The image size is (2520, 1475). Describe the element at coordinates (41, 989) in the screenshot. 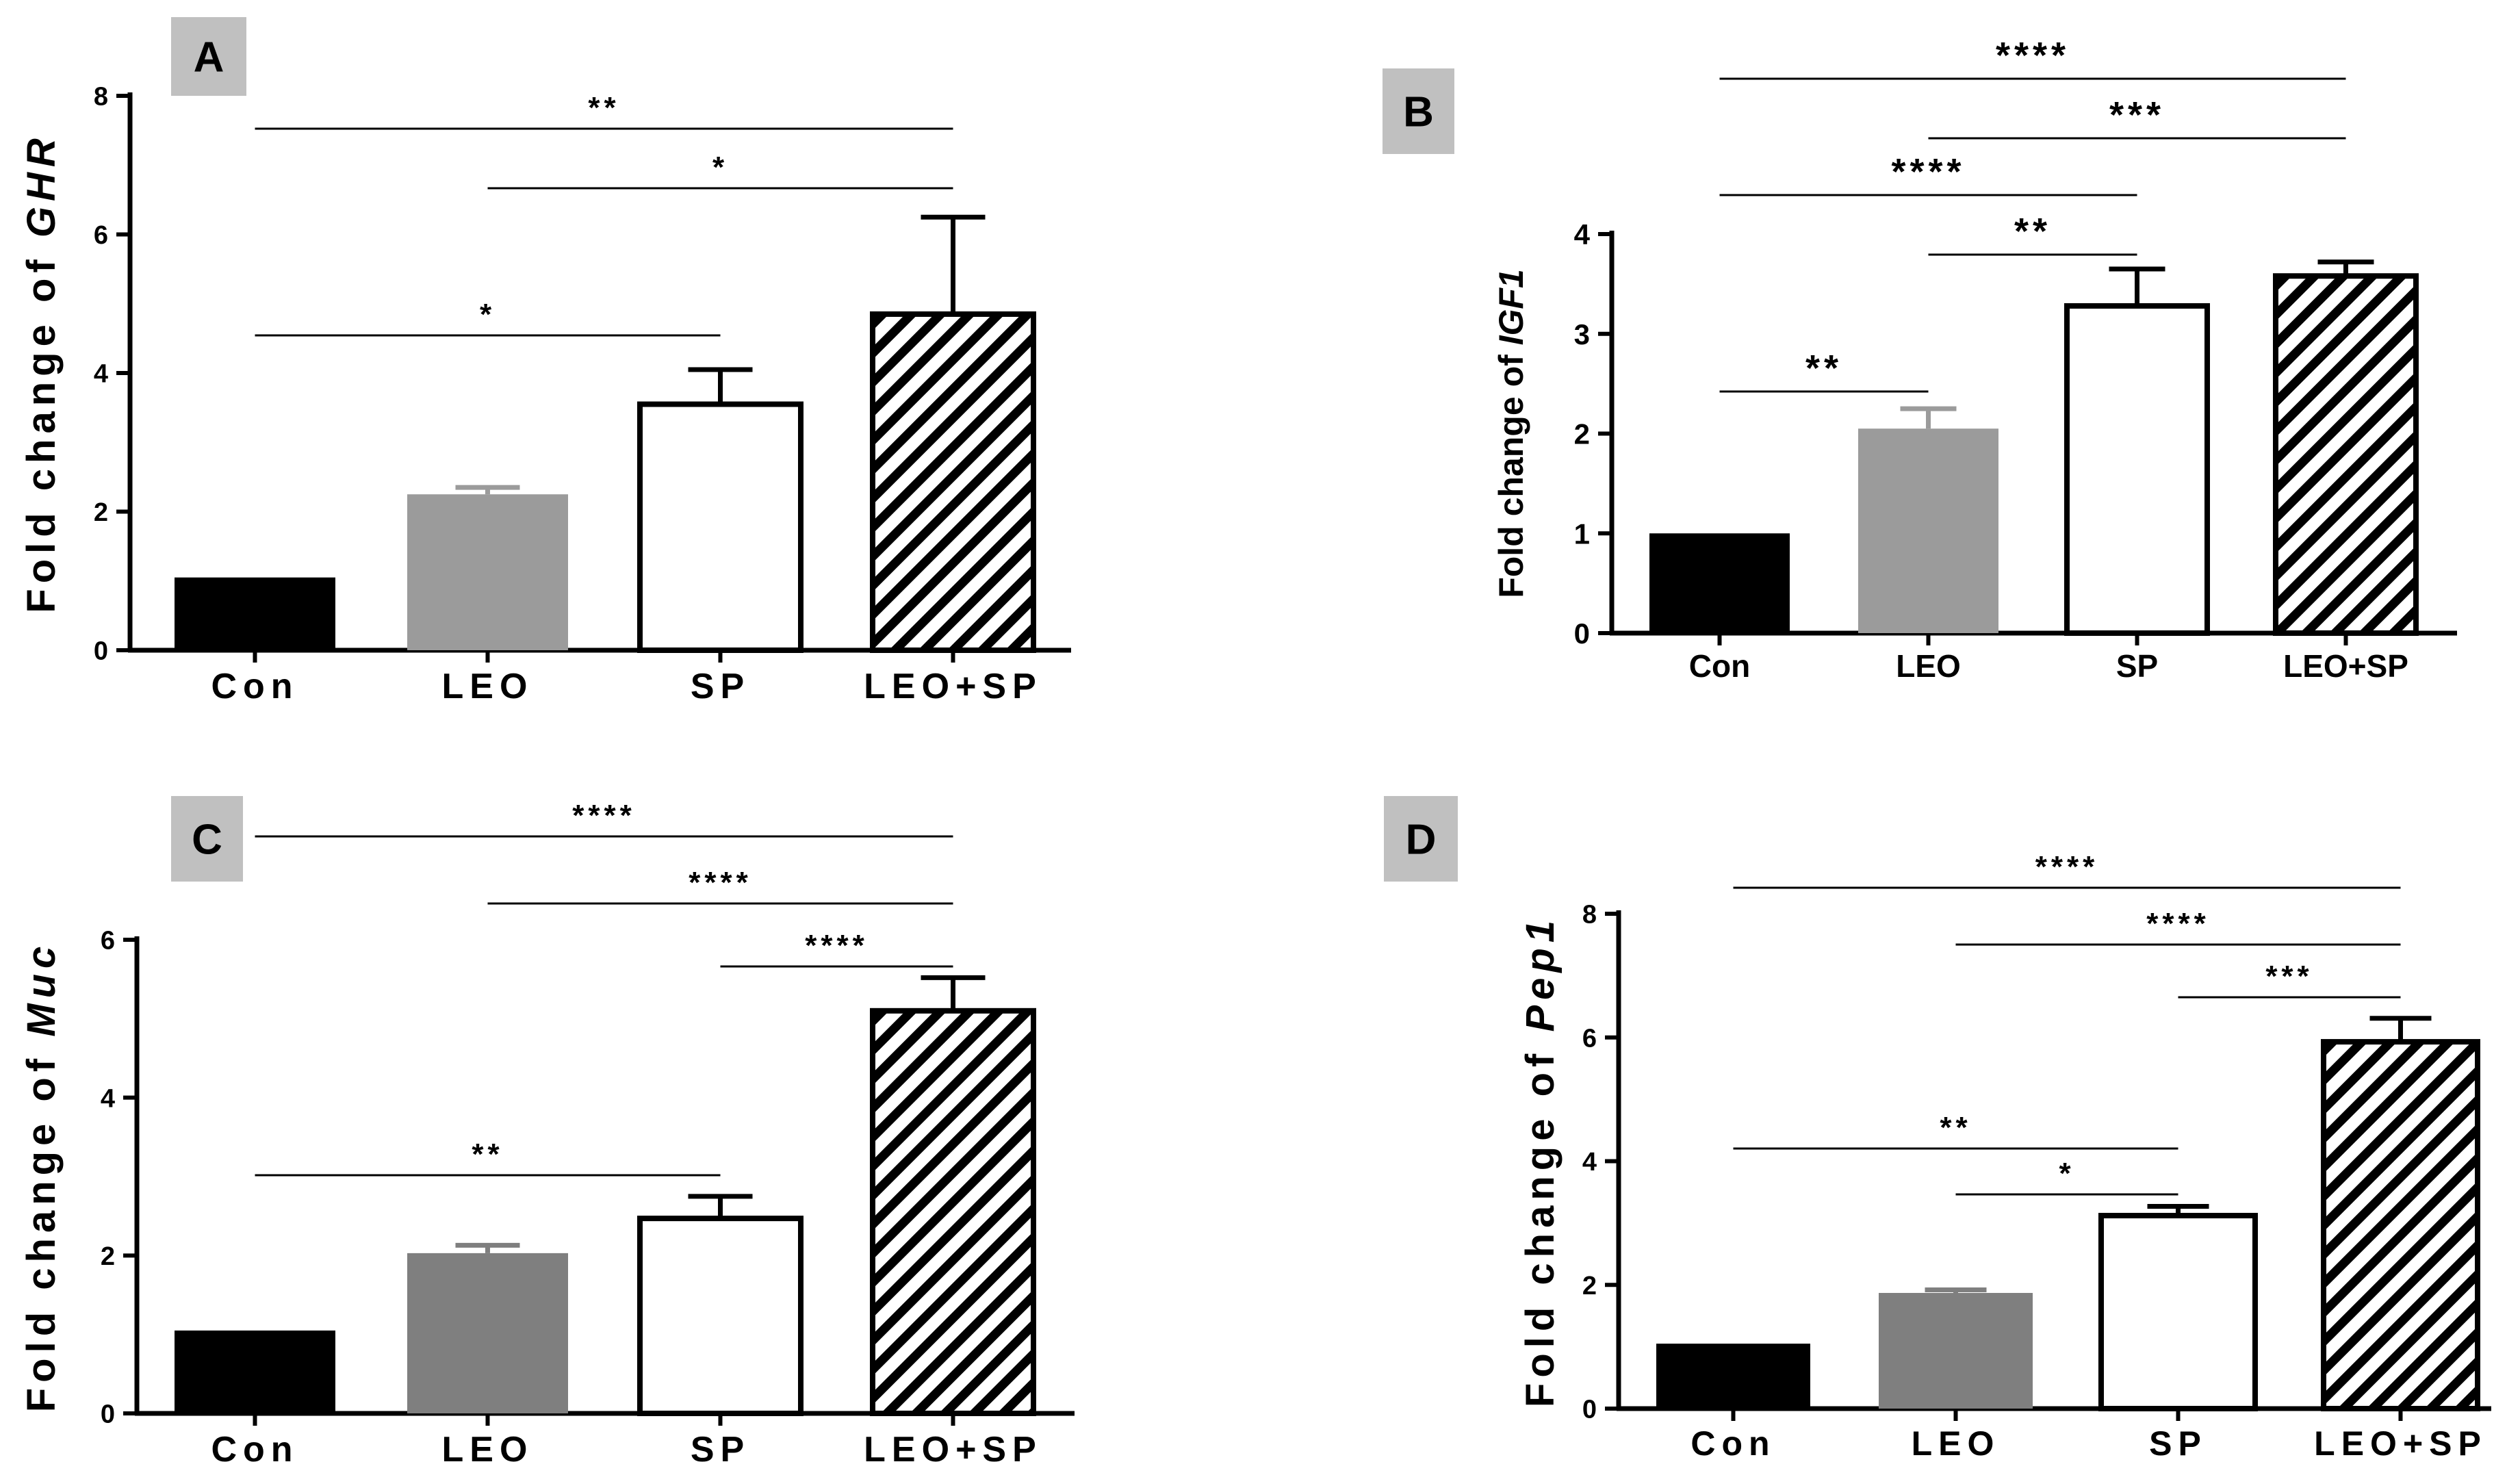

I see `y-axis-label-gene: Muc` at that location.